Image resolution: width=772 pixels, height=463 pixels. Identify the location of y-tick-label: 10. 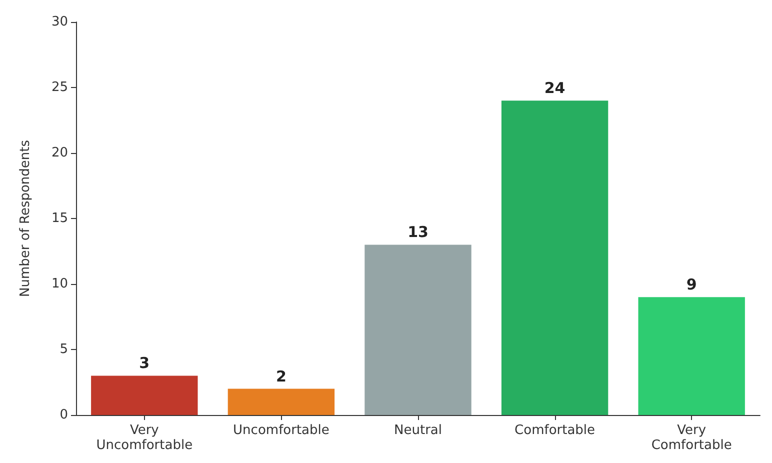
(59, 284).